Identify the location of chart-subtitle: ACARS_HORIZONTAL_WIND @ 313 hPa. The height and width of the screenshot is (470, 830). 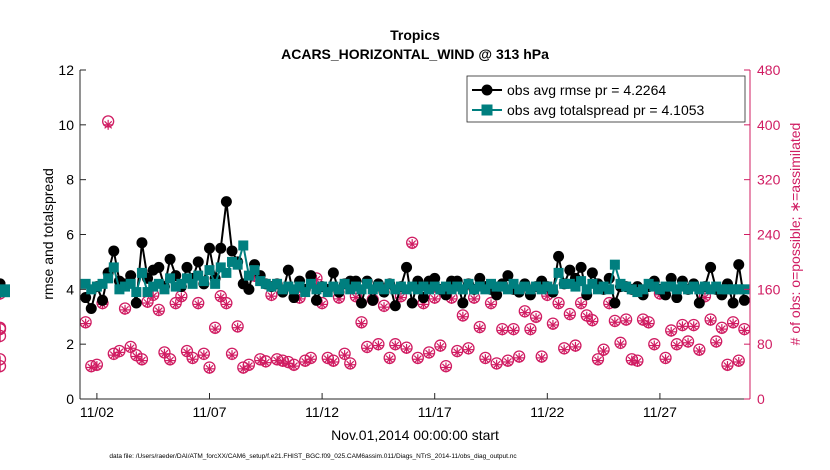
(415, 54).